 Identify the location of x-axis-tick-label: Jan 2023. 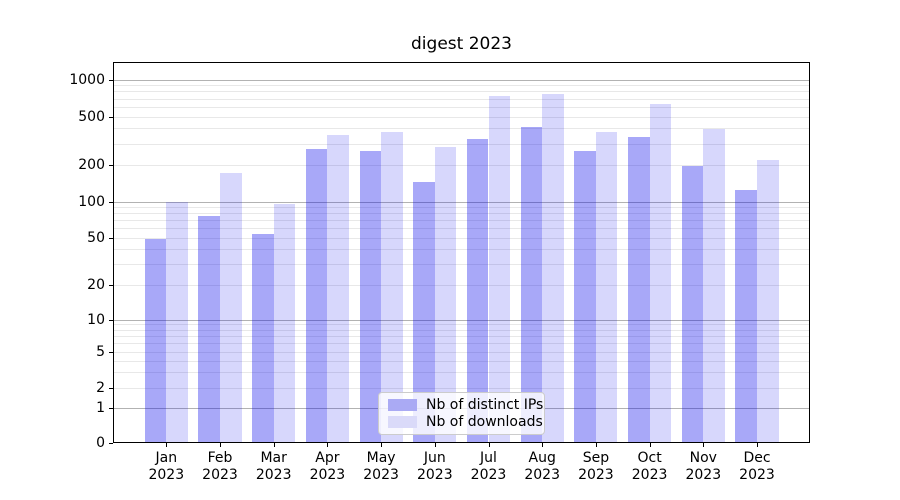
(166, 466).